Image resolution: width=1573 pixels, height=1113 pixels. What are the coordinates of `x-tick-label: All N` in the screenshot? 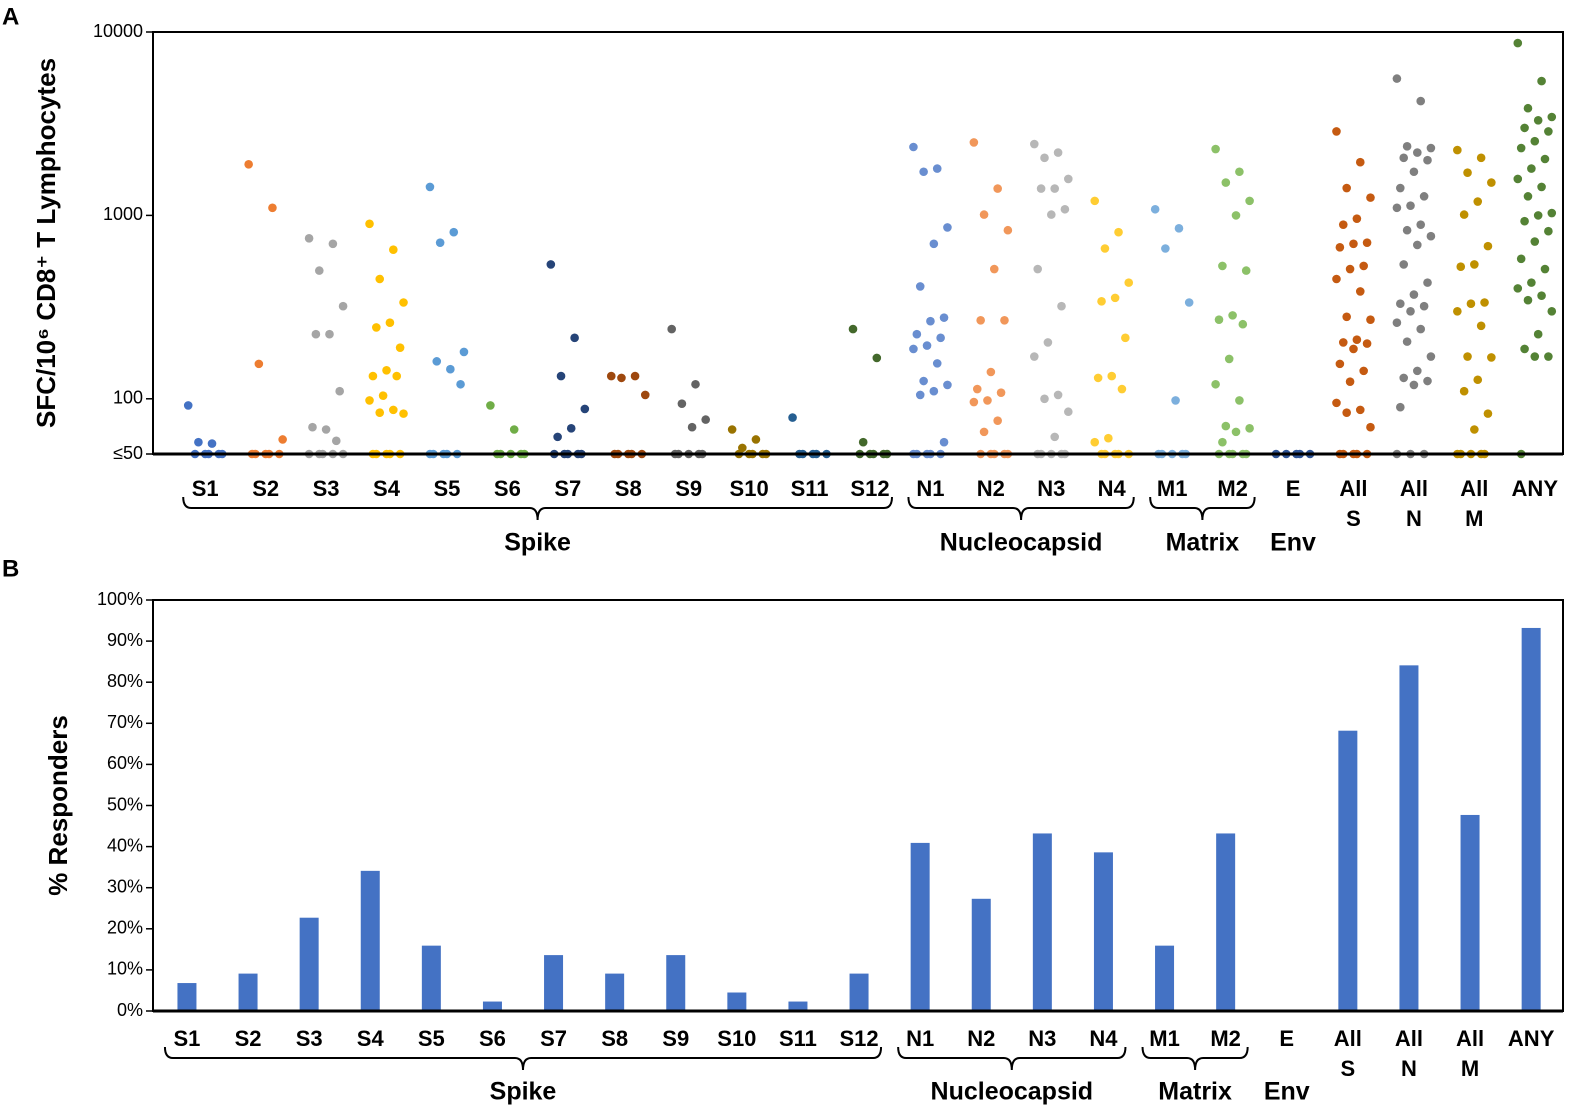 It's located at (1409, 1053).